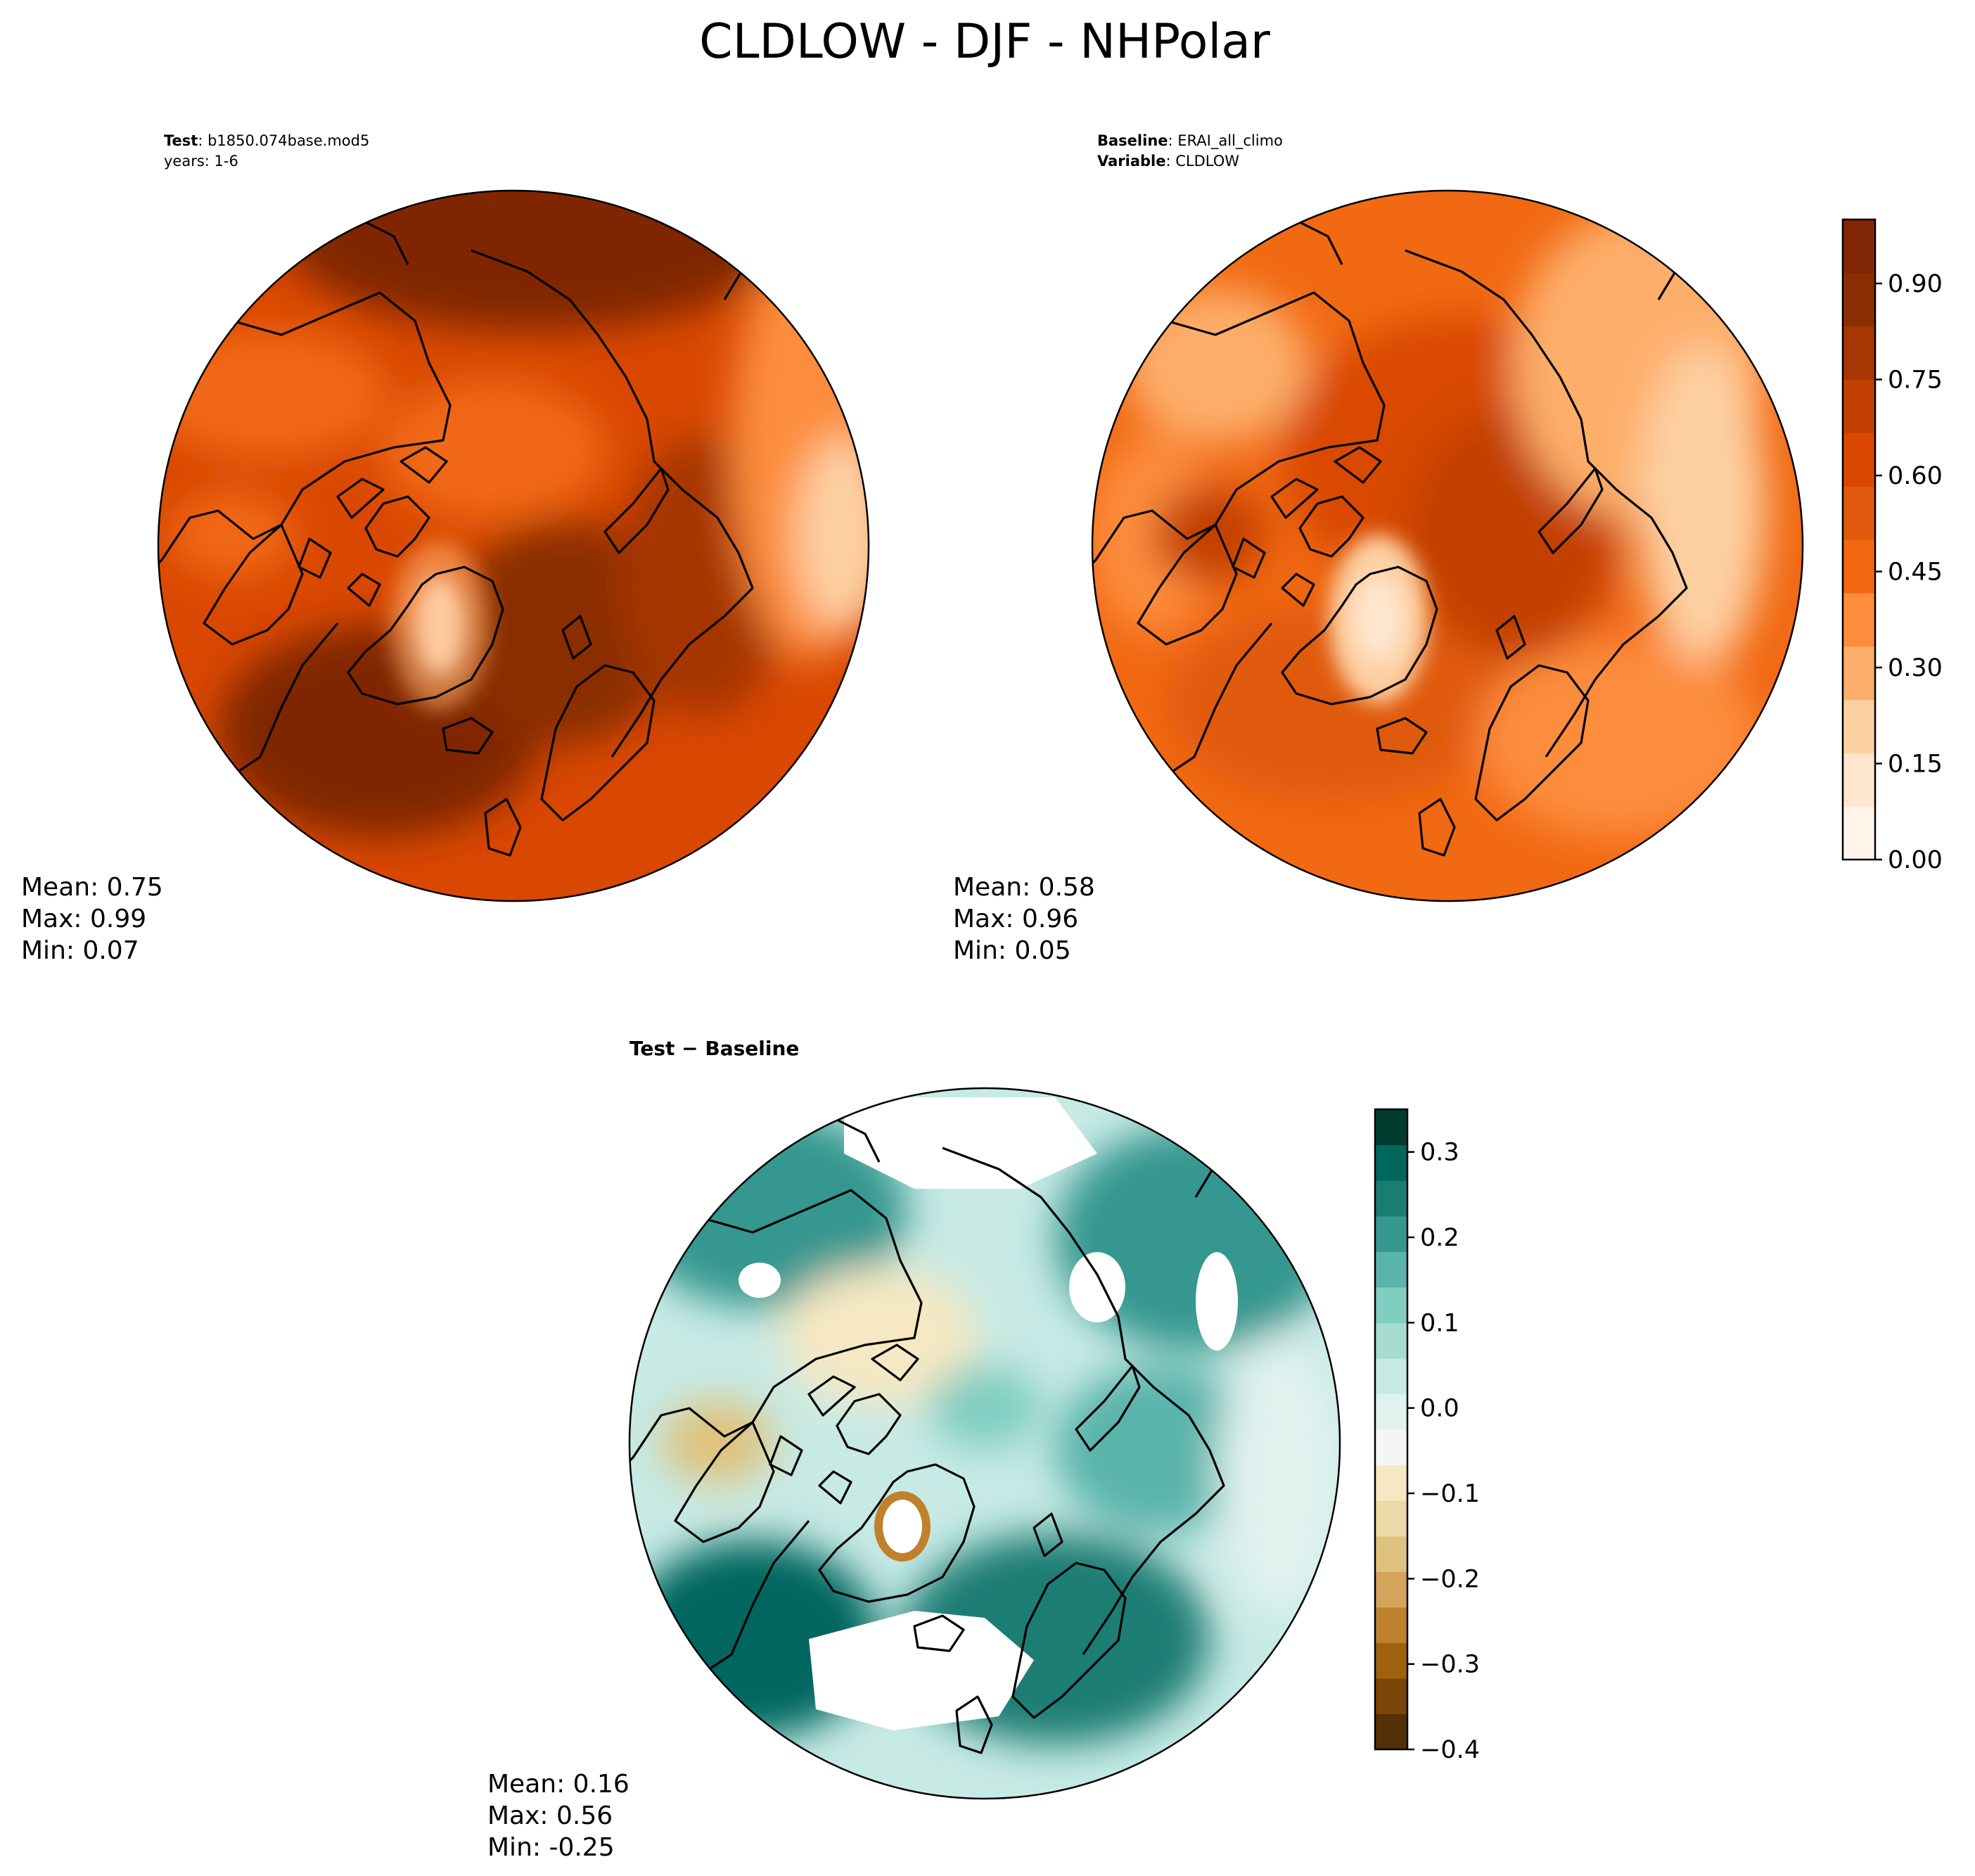 The width and height of the screenshot is (1975, 1876). Describe the element at coordinates (80, 950) in the screenshot. I see `panel-test-min: Min: 0.07` at that location.